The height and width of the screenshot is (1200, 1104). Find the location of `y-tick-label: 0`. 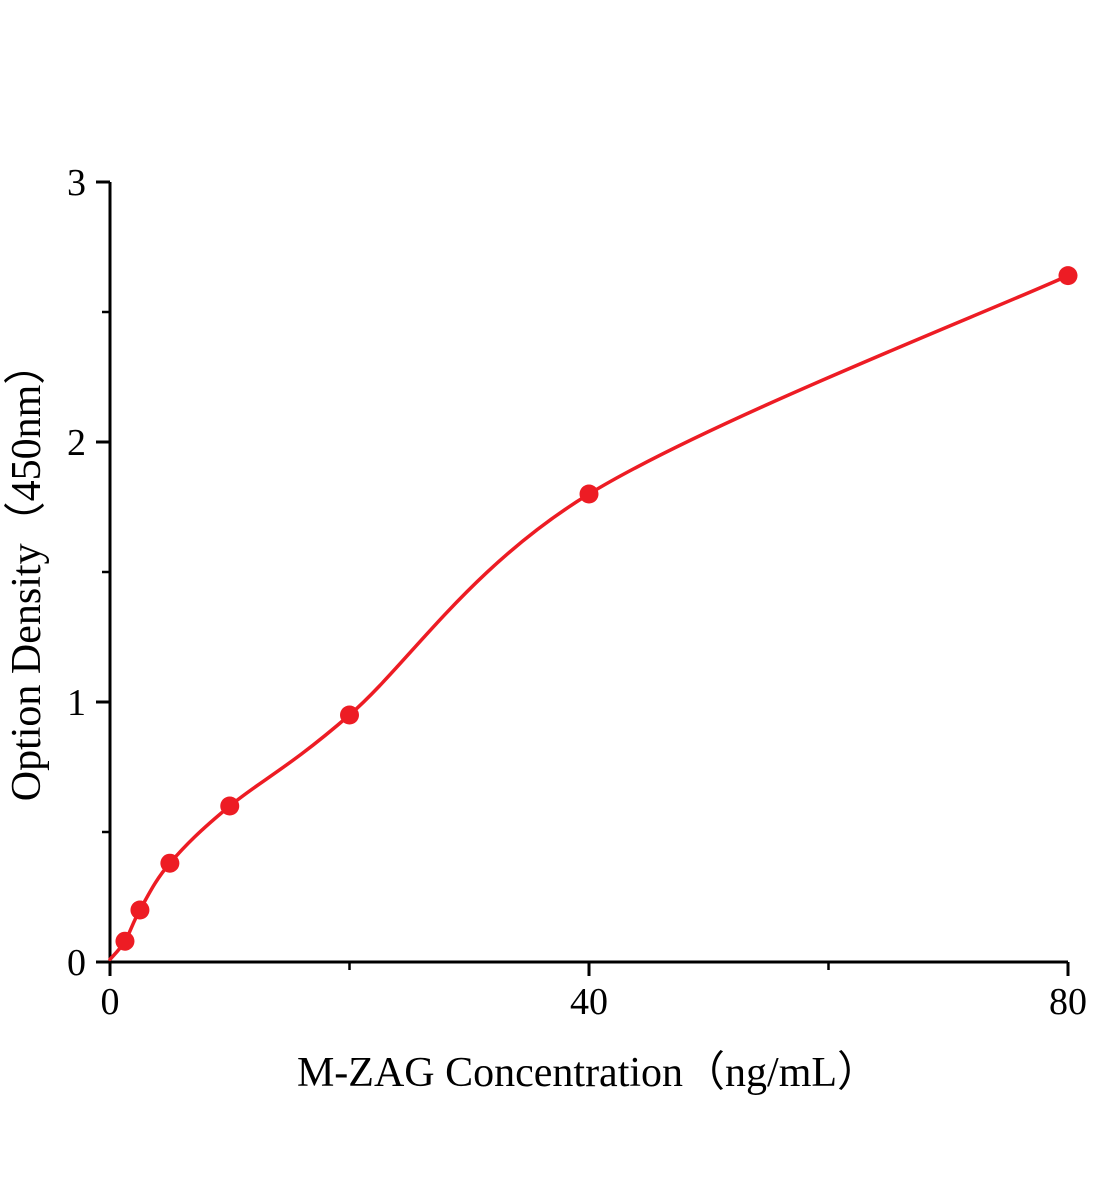

y-tick-label: 0 is located at coordinates (76, 963).